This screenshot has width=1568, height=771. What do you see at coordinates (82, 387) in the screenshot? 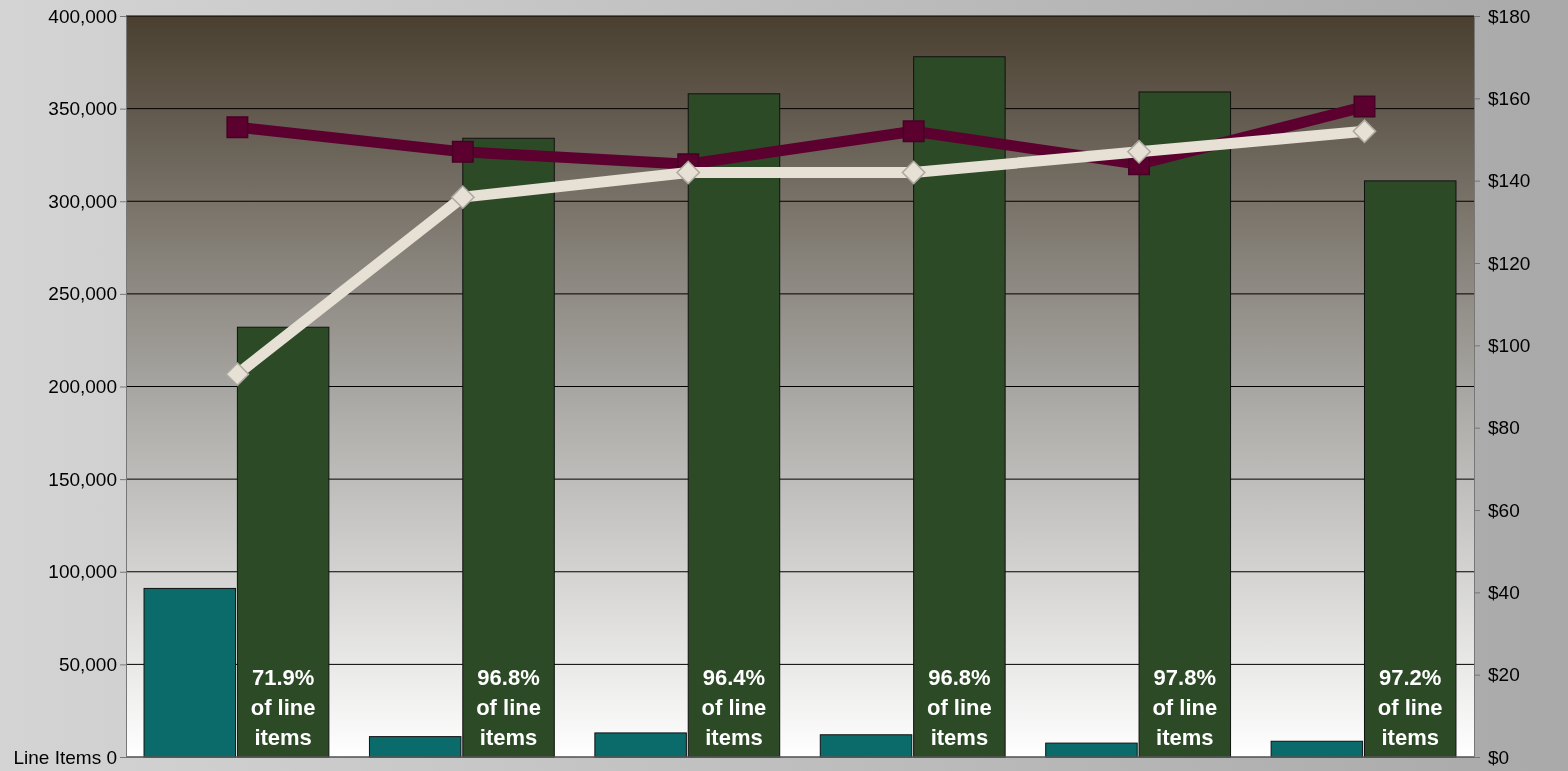
I see `y-tick-label: 200,000` at bounding box center [82, 387].